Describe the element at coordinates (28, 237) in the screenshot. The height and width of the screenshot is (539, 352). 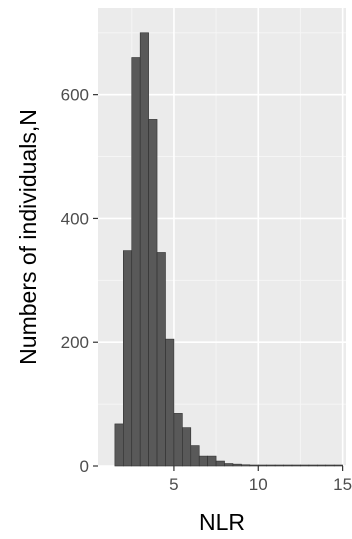
I see `y-axis-title: Numbers of individuals,N` at that location.